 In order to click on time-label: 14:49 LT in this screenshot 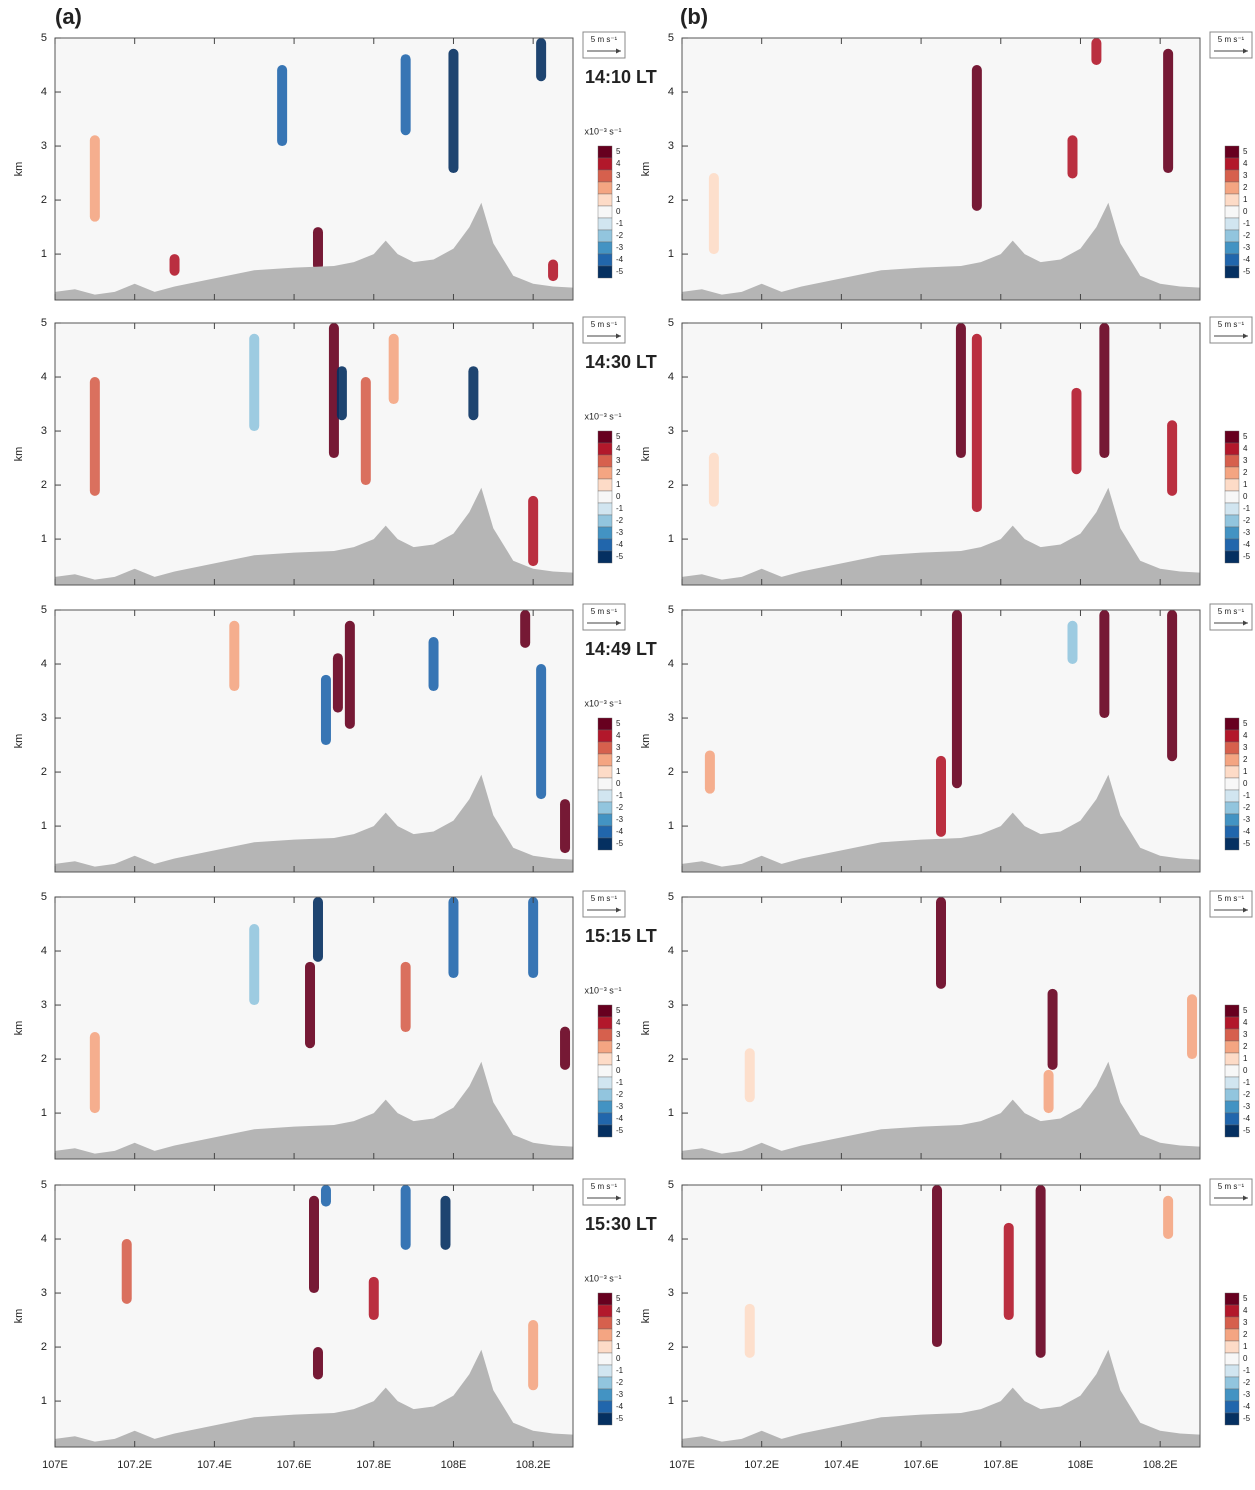, I will do `click(621, 649)`.